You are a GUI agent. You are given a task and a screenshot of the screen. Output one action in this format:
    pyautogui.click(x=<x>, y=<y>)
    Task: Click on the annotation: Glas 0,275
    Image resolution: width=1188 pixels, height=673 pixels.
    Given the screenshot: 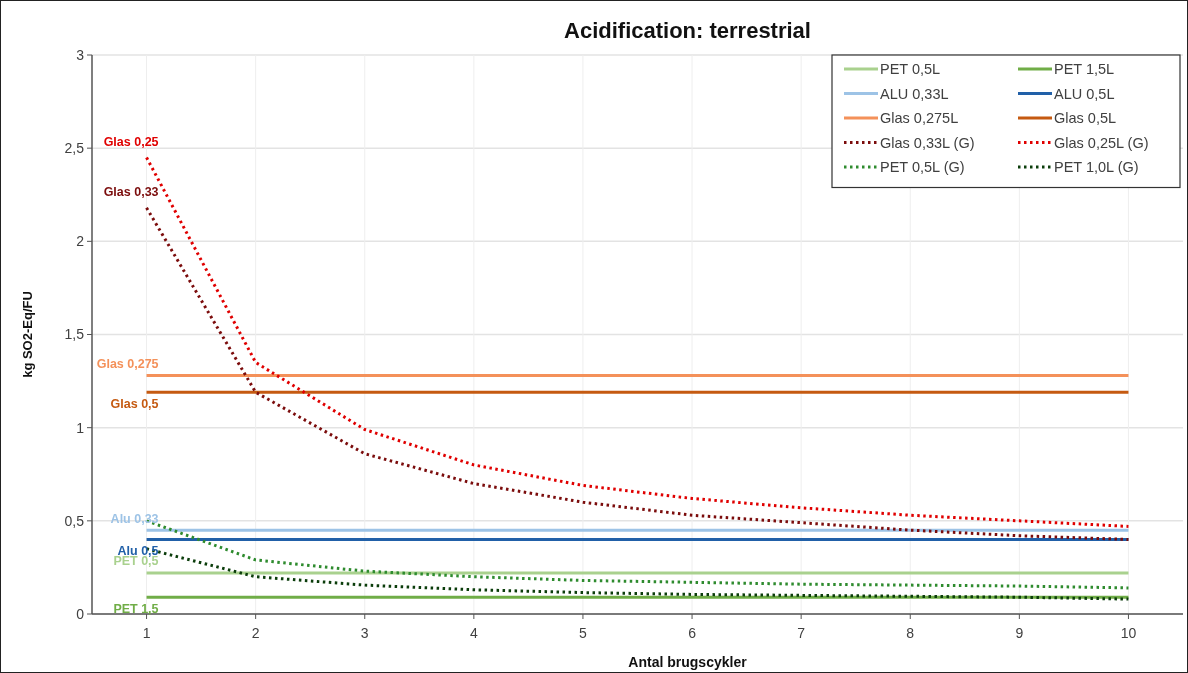 What is the action you would take?
    pyautogui.click(x=127, y=363)
    